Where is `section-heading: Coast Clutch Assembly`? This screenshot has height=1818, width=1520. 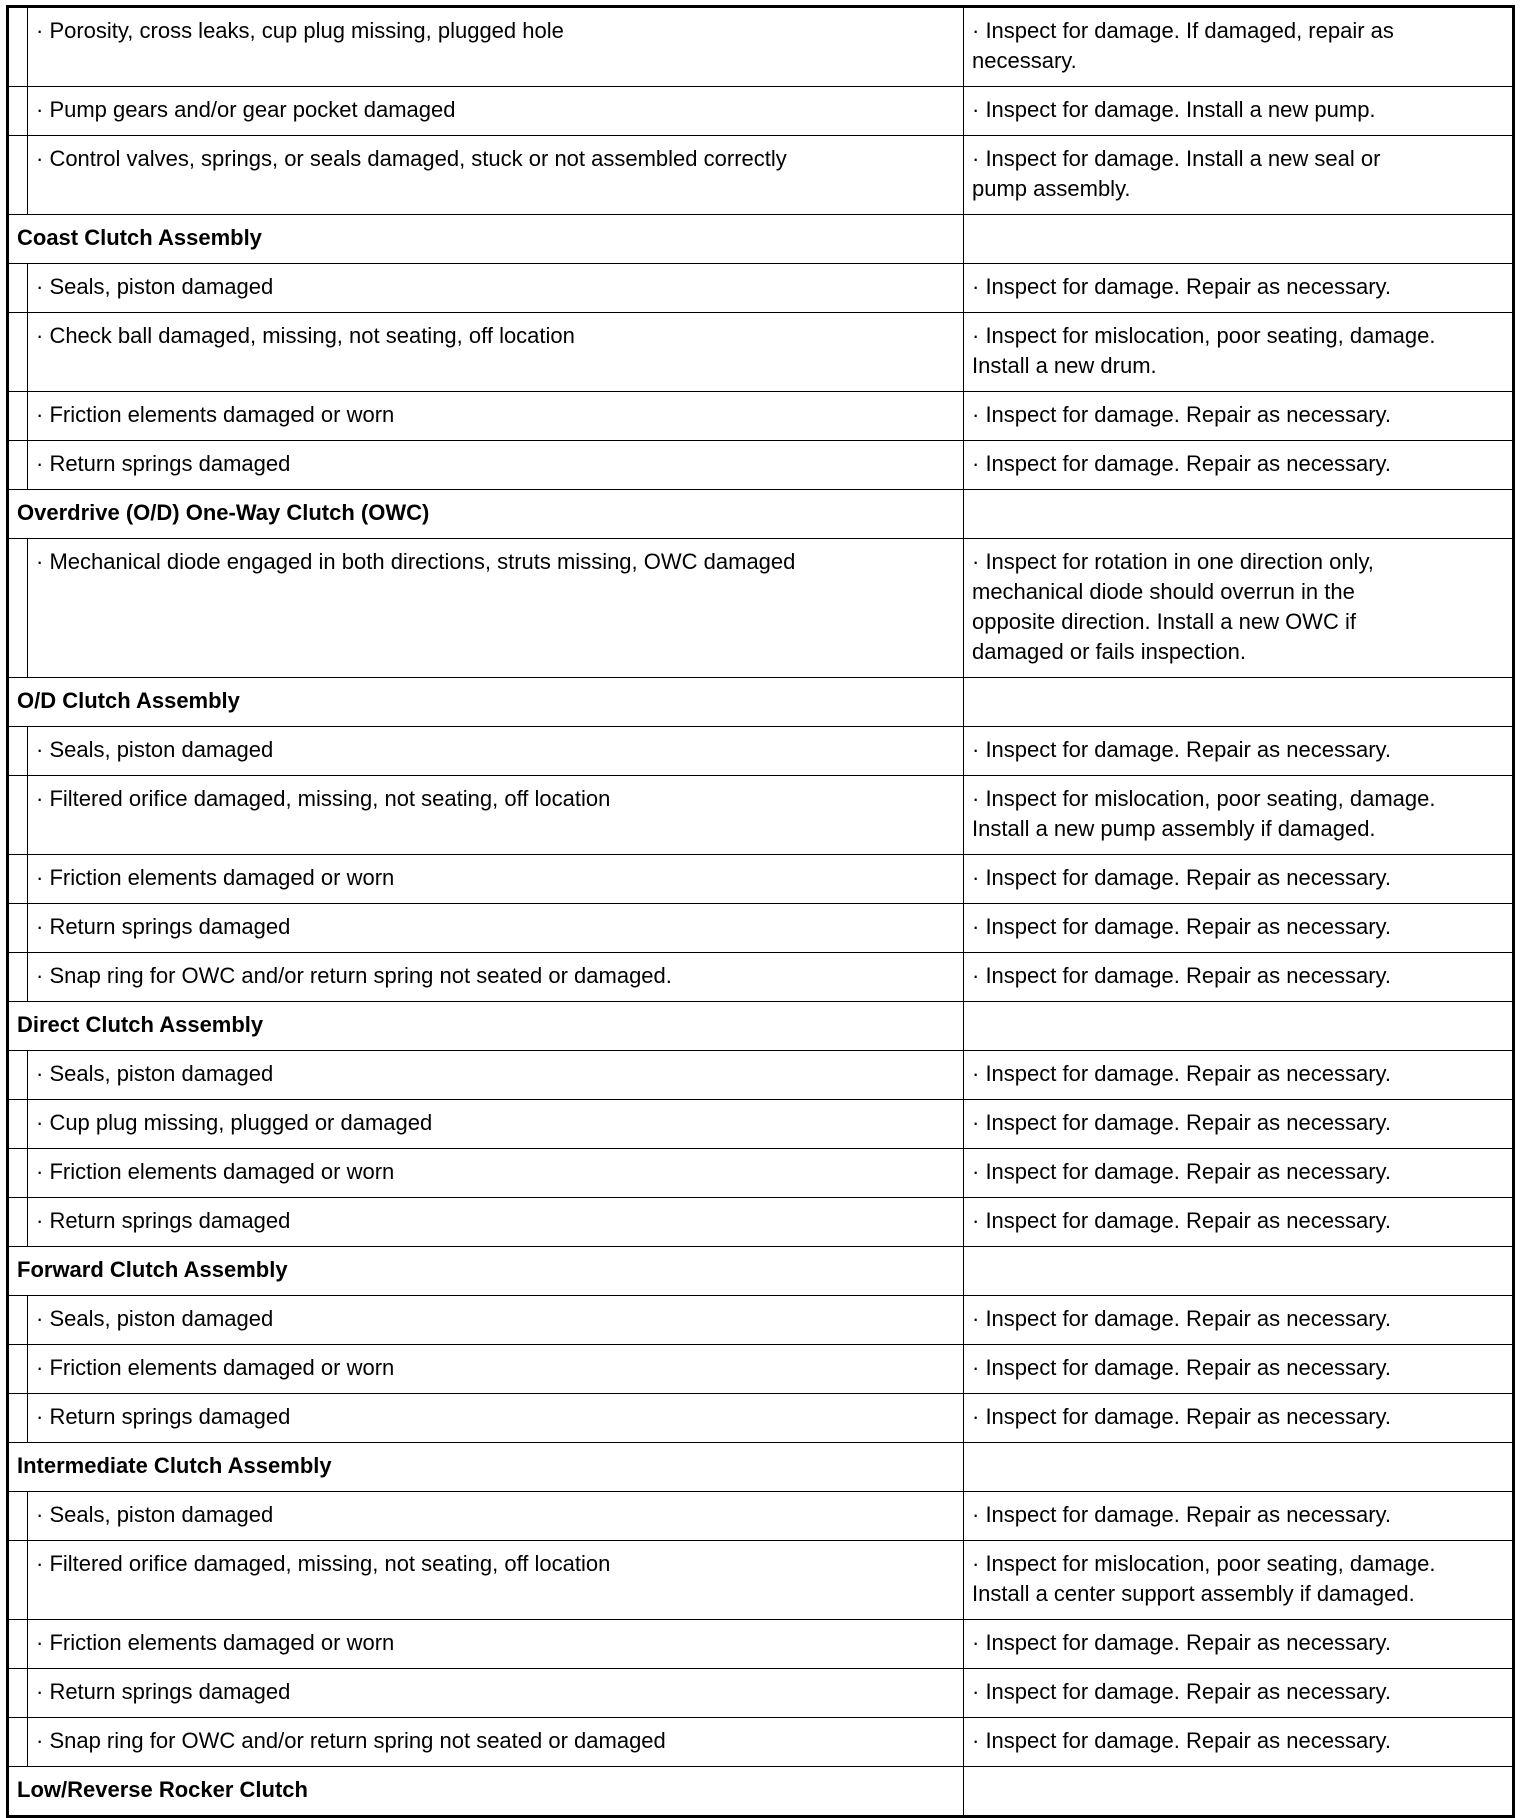
section-heading: Coast Clutch Assembly is located at coordinates (485, 239).